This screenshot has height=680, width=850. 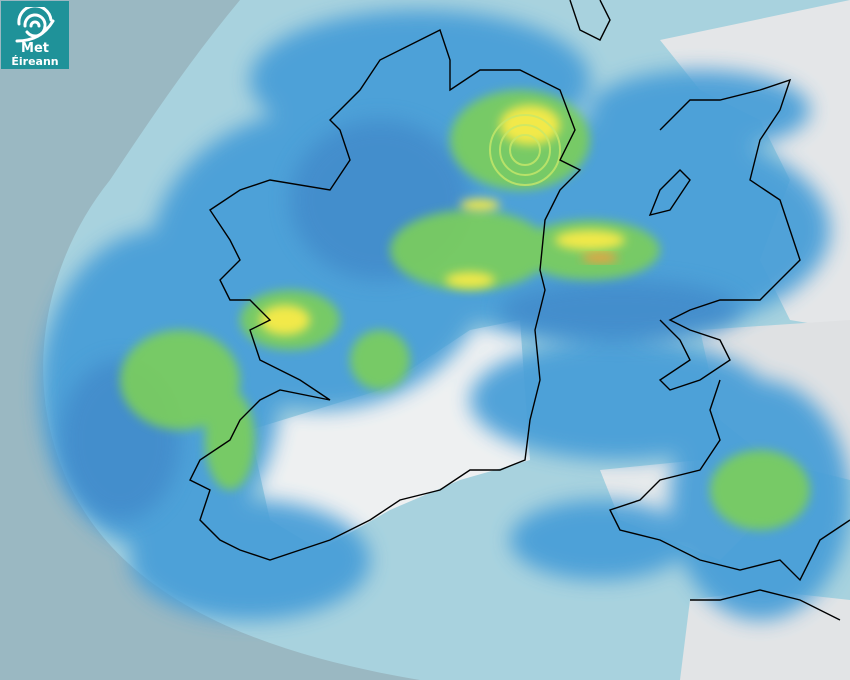 I want to click on logo-text-eireann: Éireann, so click(x=35, y=61).